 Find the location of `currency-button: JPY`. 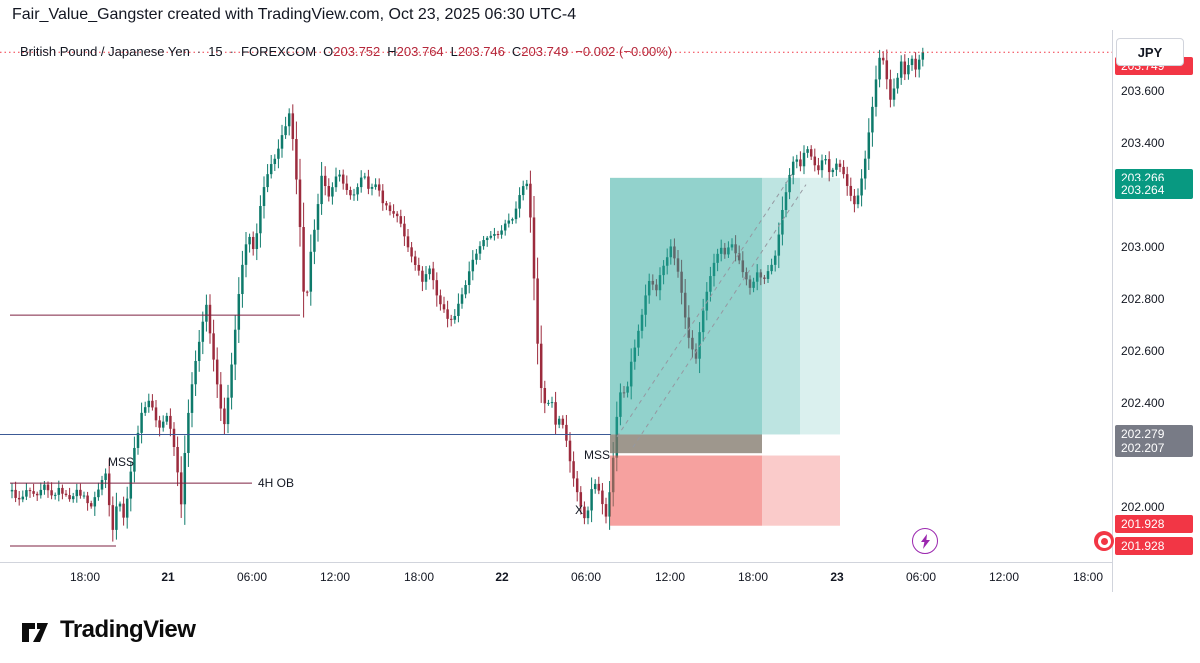

currency-button: JPY is located at coordinates (1150, 52).